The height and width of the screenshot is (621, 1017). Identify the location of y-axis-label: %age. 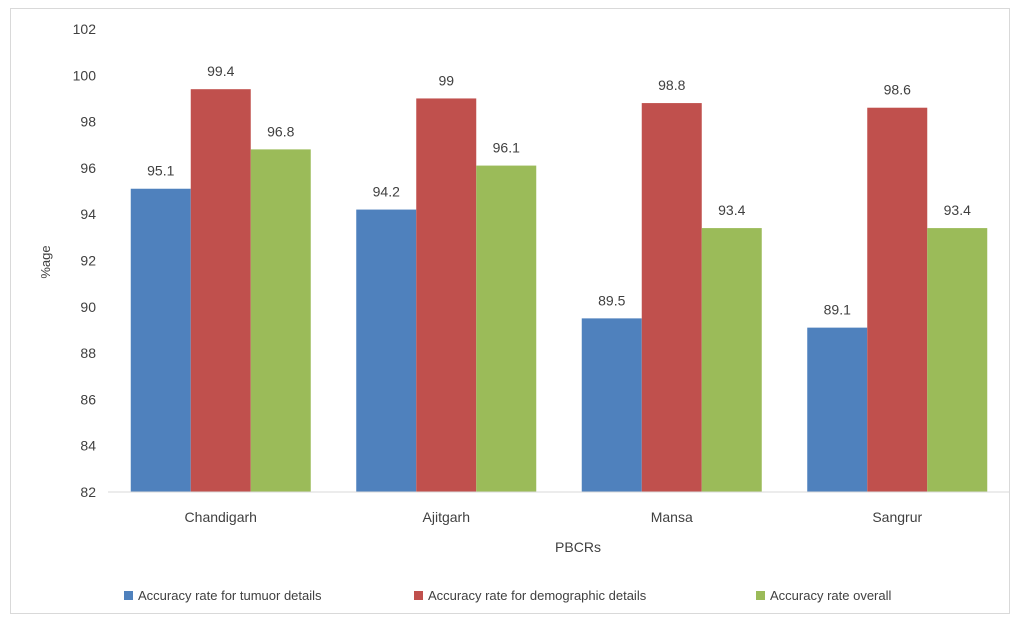
(45, 261).